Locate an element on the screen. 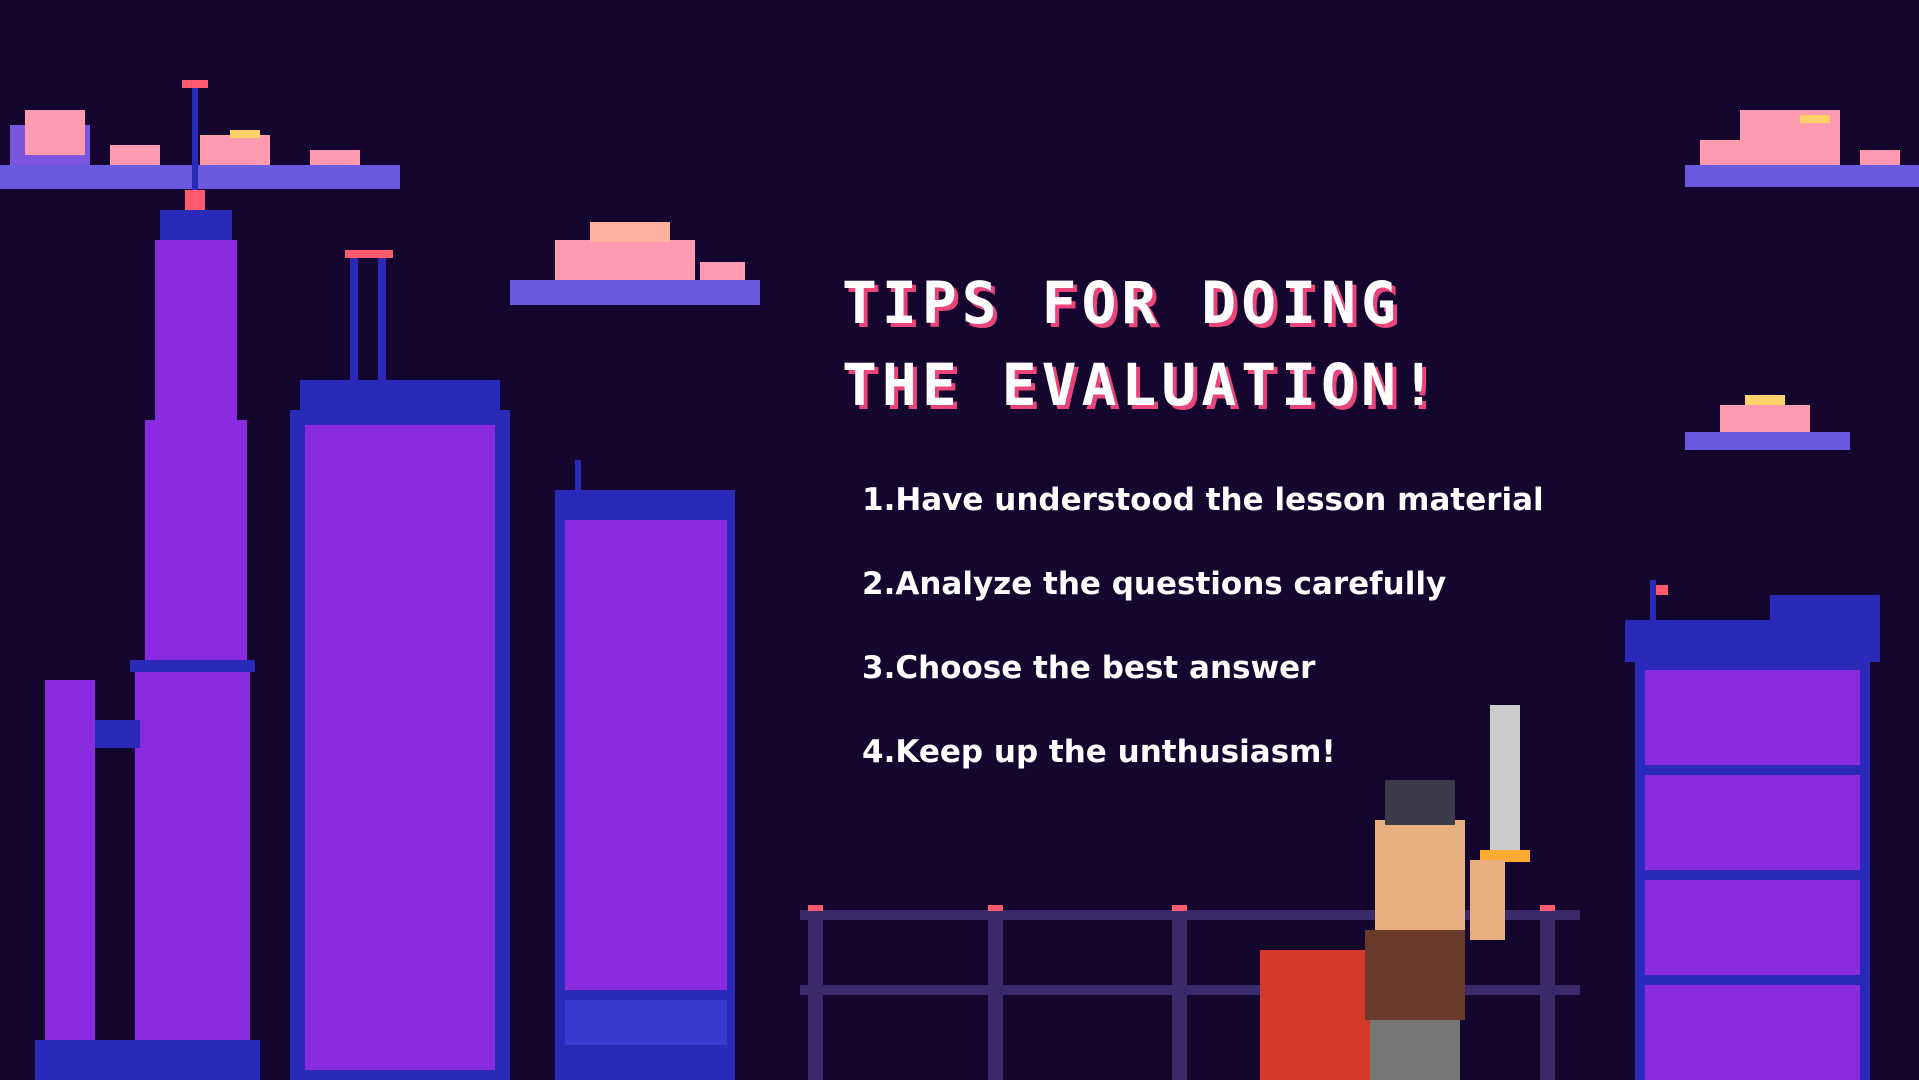 This screenshot has width=1919, height=1080. tip-text: Keep up the unthusiasm! is located at coordinates (1115, 752).